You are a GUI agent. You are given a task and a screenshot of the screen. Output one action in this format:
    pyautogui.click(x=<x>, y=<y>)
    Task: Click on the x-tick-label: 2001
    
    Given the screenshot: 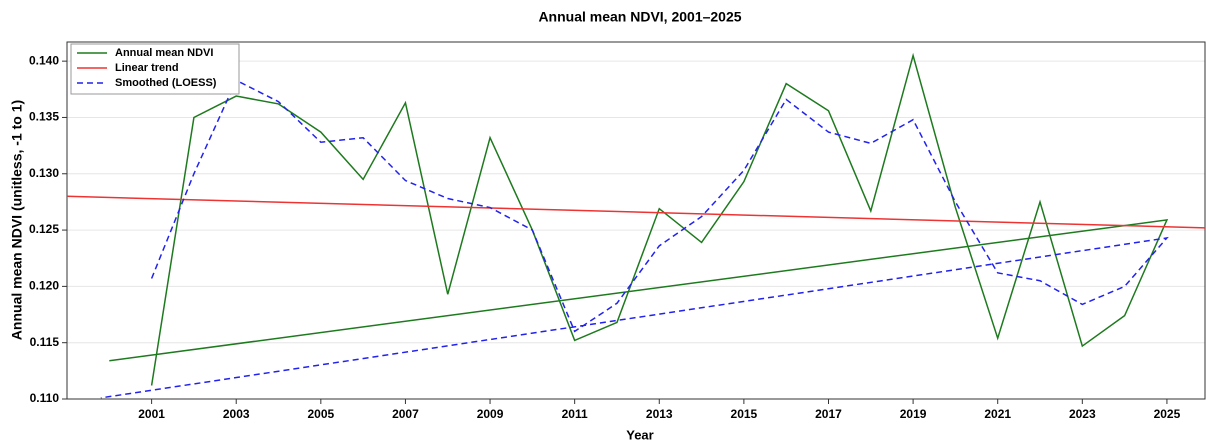 What is the action you would take?
    pyautogui.click(x=151, y=414)
    